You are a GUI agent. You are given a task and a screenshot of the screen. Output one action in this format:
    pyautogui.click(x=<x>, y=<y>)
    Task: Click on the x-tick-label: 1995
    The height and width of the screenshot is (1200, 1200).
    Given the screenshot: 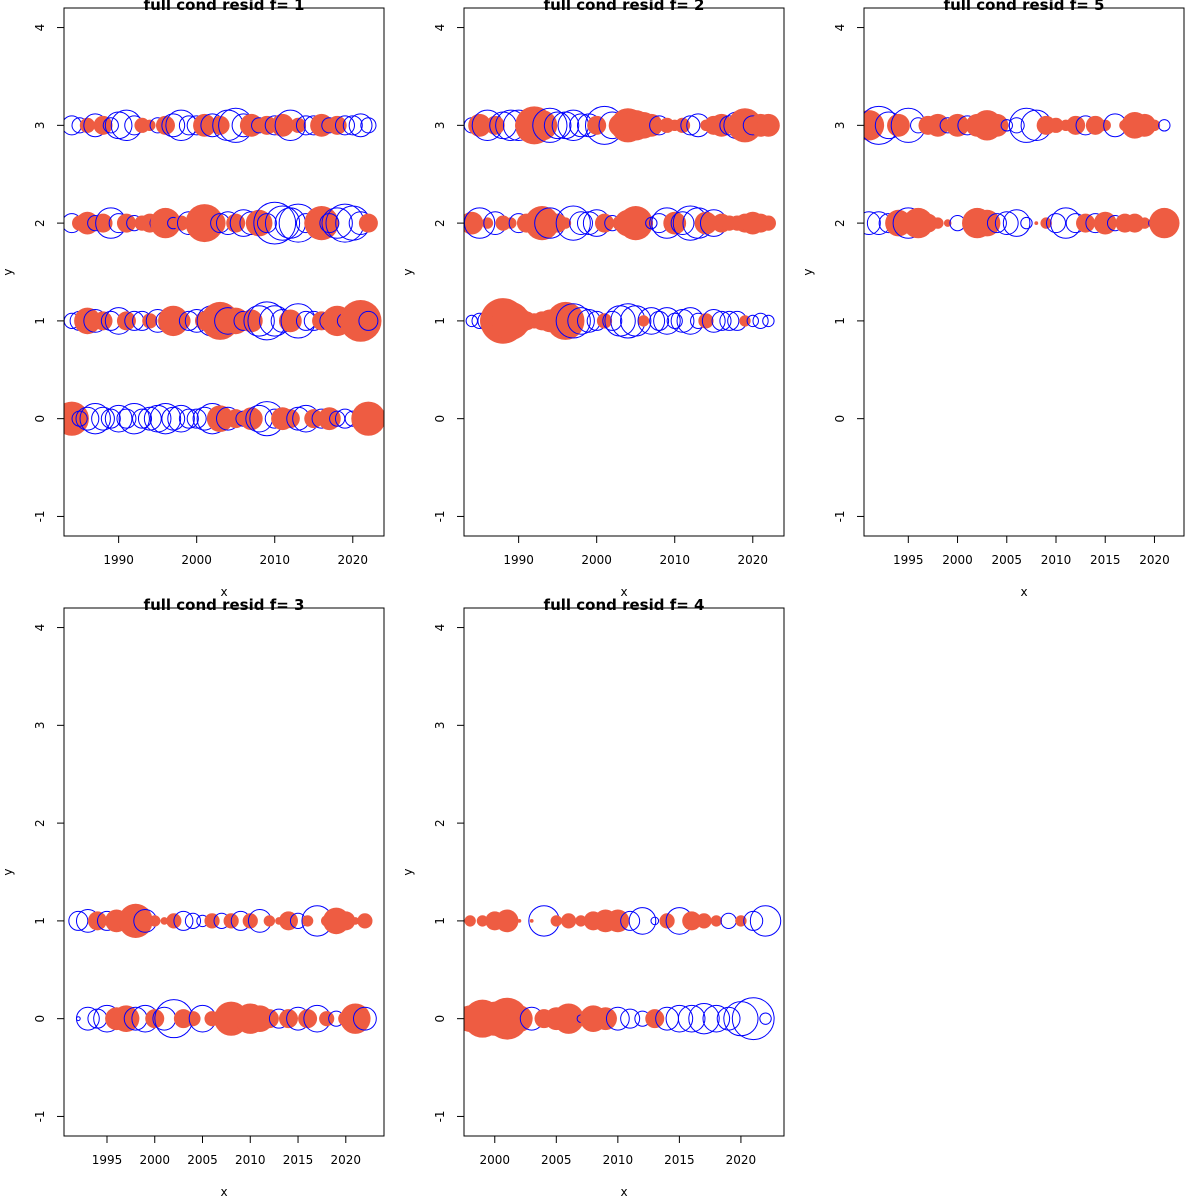 What is the action you would take?
    pyautogui.click(x=107, y=1160)
    